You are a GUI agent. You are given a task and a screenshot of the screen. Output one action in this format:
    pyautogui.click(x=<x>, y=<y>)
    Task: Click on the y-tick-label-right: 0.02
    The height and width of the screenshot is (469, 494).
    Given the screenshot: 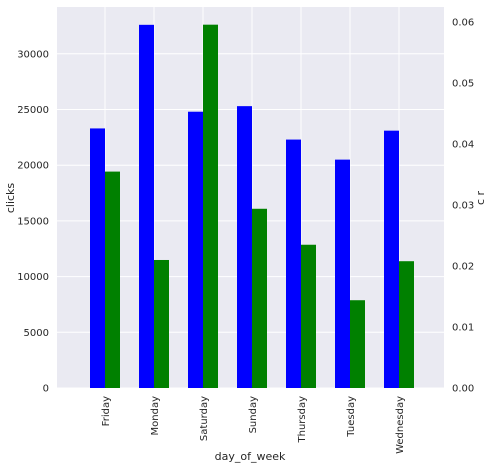 What is the action you would take?
    pyautogui.click(x=463, y=267)
    